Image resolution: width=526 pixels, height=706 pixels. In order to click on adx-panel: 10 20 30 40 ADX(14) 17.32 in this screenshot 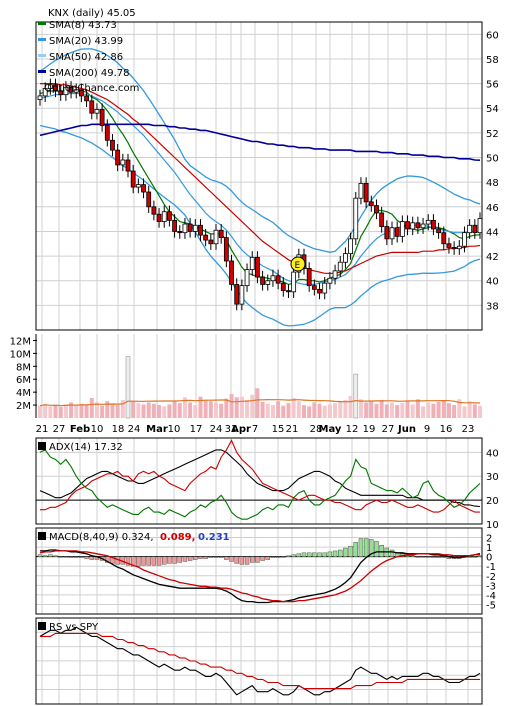, I will do `click(267, 484)`.